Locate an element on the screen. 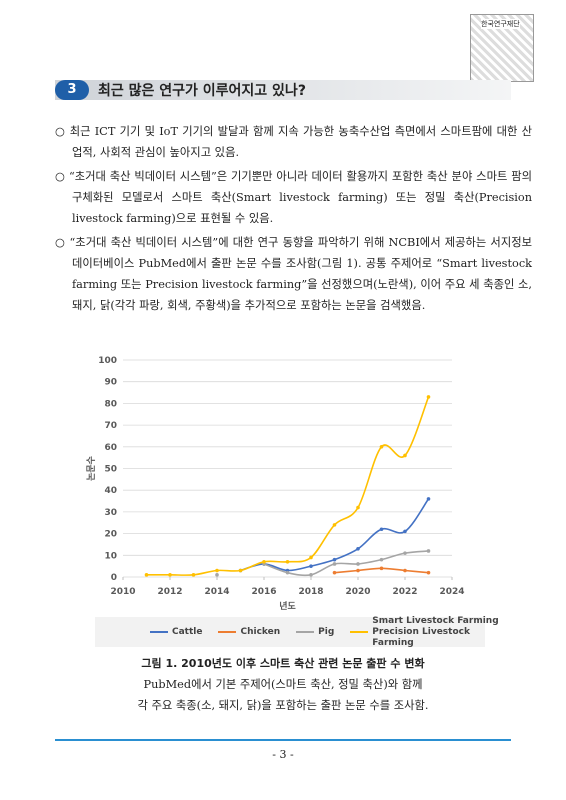 This screenshot has height=800, width=566. y-tick-label: 70 is located at coordinates (110, 426).